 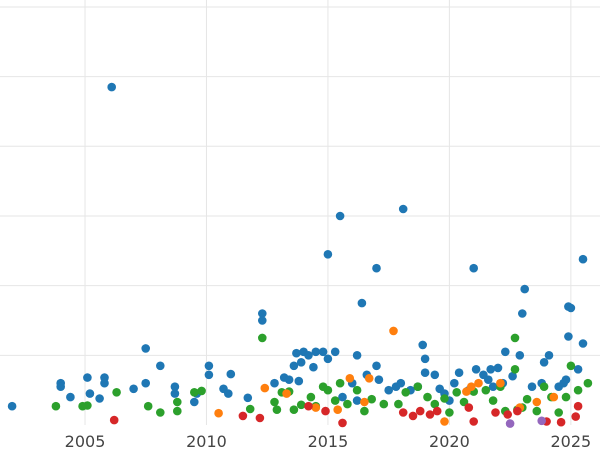 I want to click on x-tick-label: 2025, so click(x=570, y=441).